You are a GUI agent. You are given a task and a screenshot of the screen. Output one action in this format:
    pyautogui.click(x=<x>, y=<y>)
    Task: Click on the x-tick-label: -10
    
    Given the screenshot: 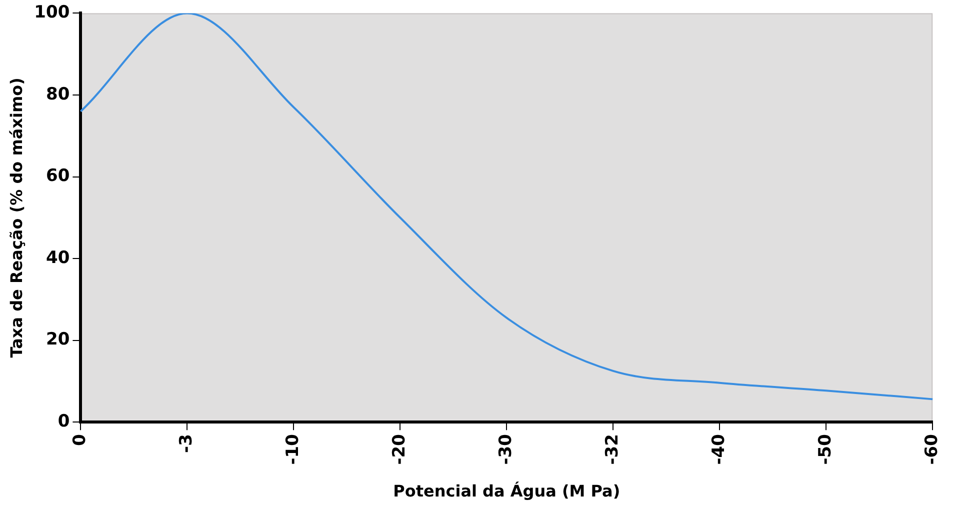 What is the action you would take?
    pyautogui.click(x=293, y=449)
    